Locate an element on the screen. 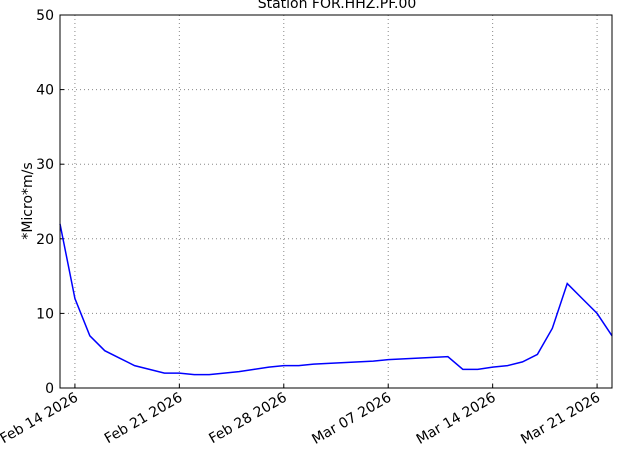 The width and height of the screenshot is (626, 462). x-tick-label: Mar 21 2026 is located at coordinates (560, 419).